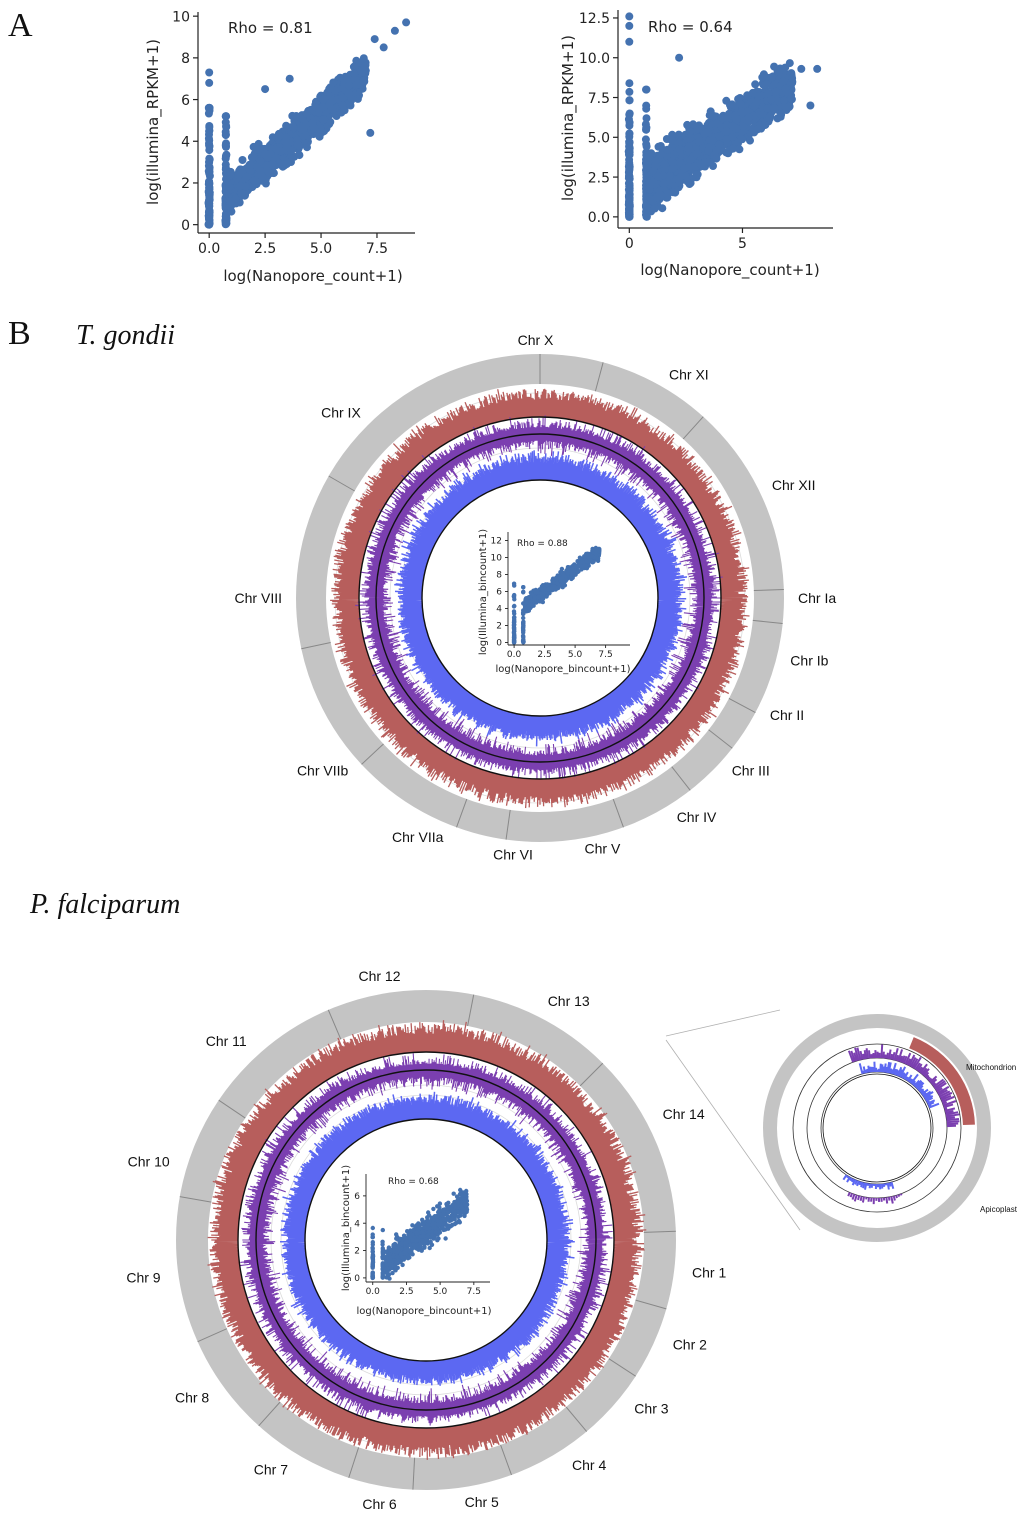 This screenshot has width=1029, height=1513. What do you see at coordinates (651, 1409) in the screenshot?
I see `chromosome-label: Chr 3` at bounding box center [651, 1409].